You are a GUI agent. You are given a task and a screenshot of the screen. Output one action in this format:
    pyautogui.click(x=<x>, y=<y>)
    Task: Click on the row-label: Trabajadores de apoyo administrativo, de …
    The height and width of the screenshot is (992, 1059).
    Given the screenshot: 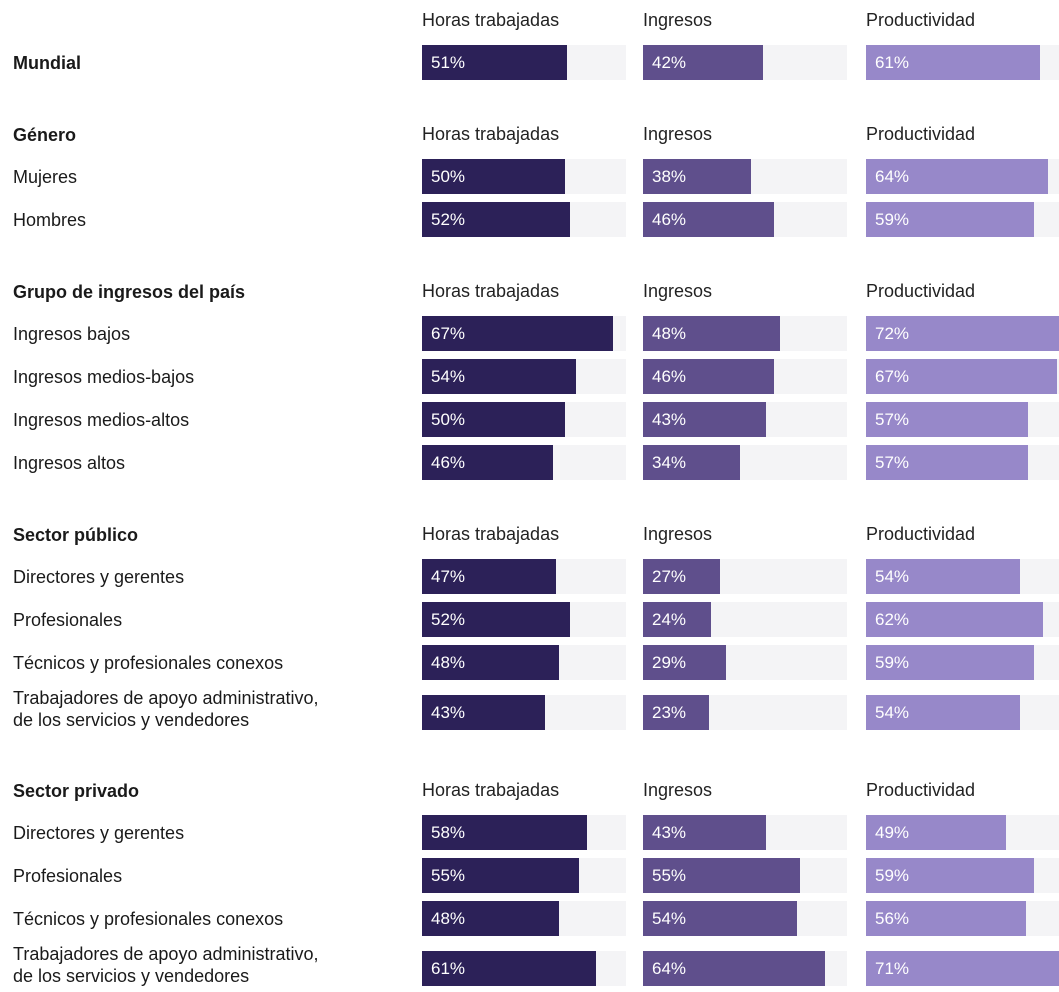 What is the action you would take?
    pyautogui.click(x=166, y=709)
    